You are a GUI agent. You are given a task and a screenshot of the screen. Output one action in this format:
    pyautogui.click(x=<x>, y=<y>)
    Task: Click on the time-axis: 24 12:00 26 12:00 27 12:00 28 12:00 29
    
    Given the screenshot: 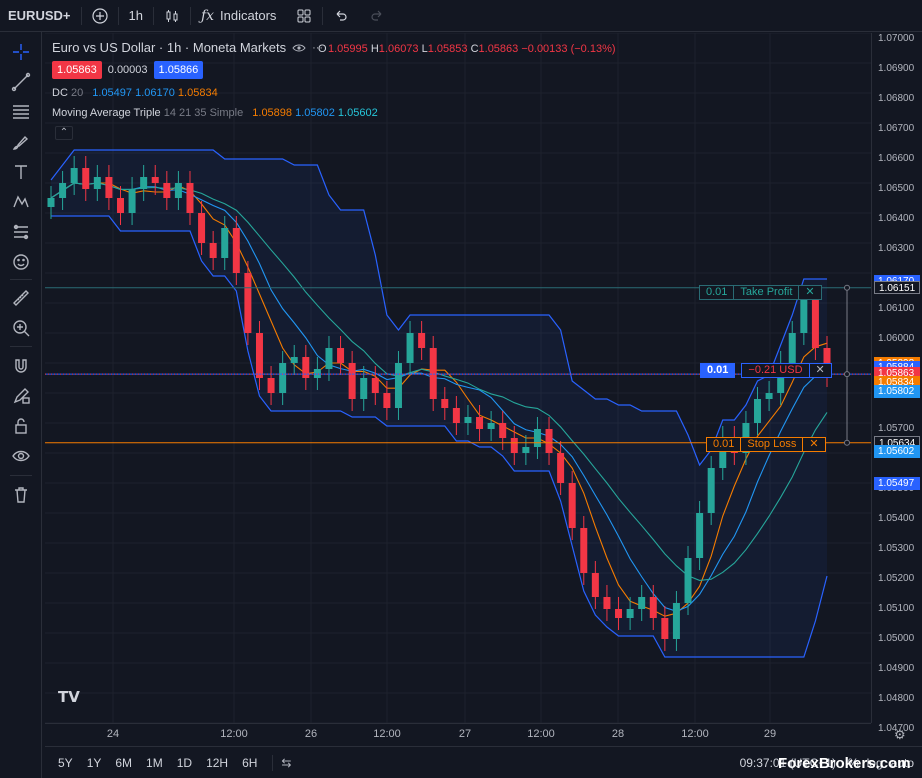 What is the action you would take?
    pyautogui.click(x=458, y=734)
    